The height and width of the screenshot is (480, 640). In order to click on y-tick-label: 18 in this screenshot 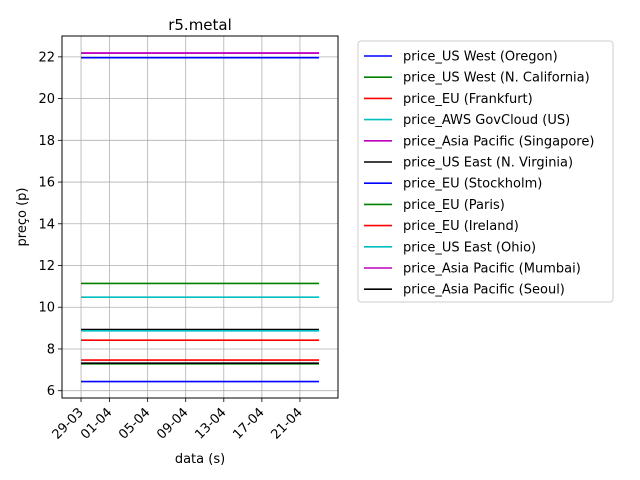, I will do `click(46, 141)`.